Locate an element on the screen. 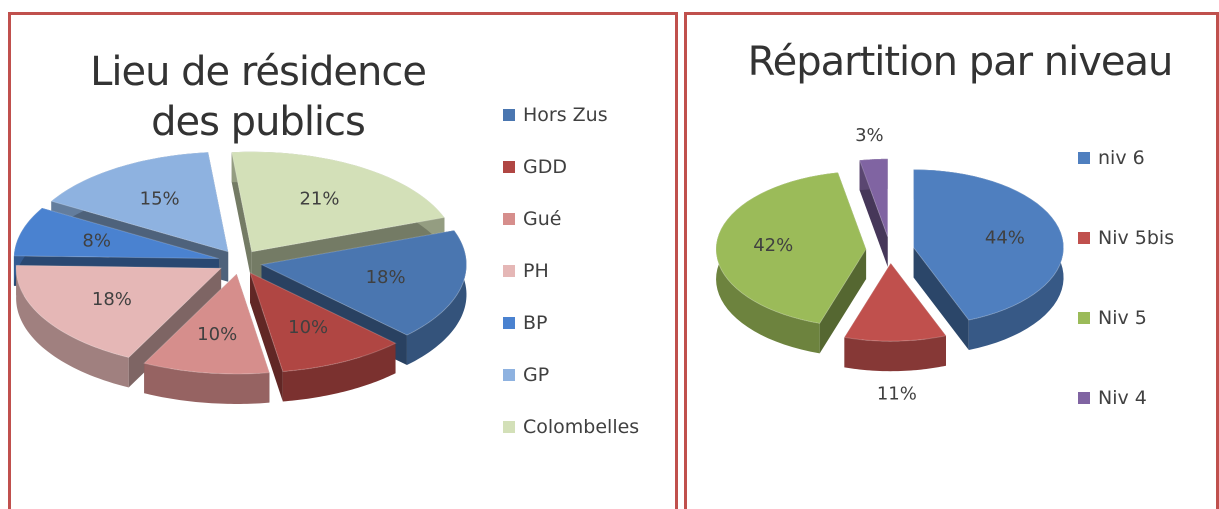 This screenshot has height=509, width=1219. legend-entry: GDD is located at coordinates (535, 167).